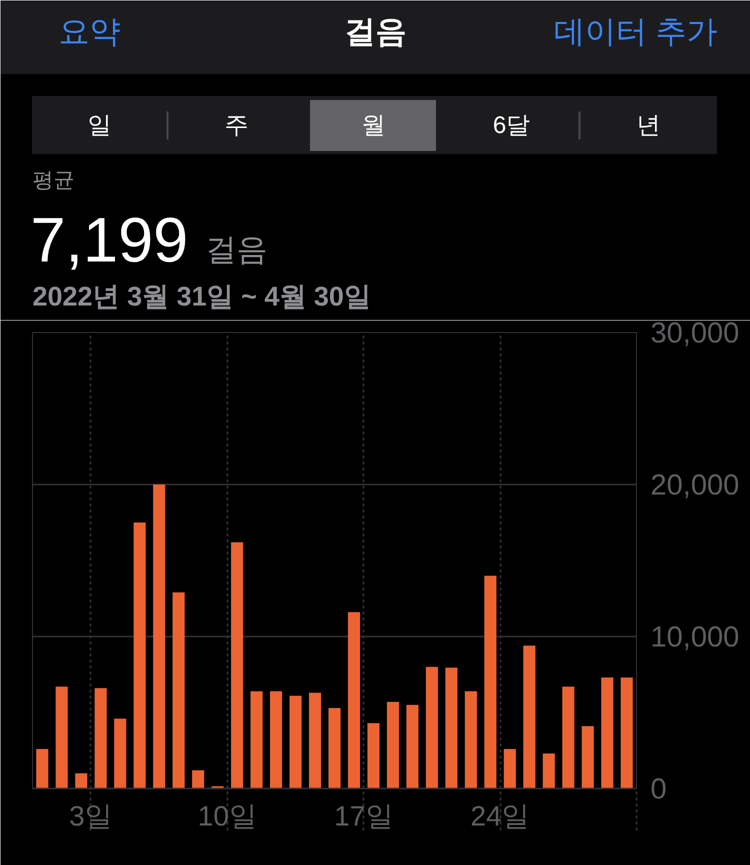  What do you see at coordinates (695, 486) in the screenshot?
I see `y-tick-label: 20,000` at bounding box center [695, 486].